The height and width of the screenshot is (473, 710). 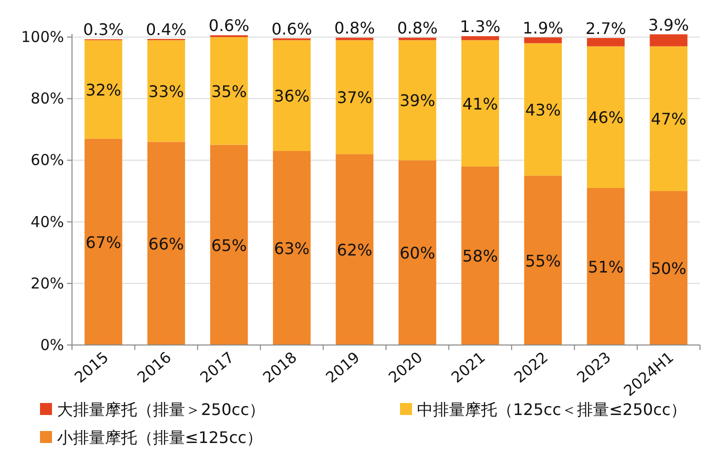 I want to click on data-label: 65%, so click(x=229, y=245).